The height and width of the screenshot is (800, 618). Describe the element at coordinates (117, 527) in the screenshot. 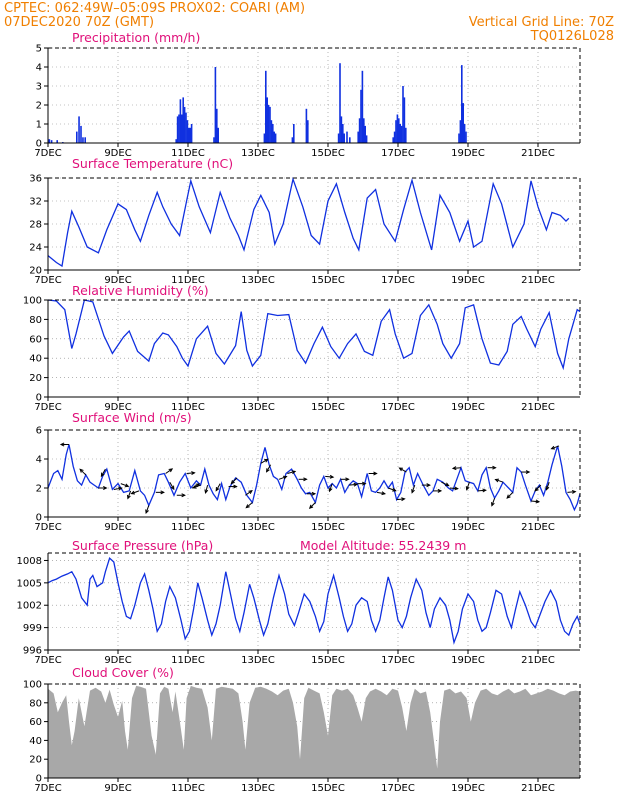

I see `x-tick-label: 9DEC` at that location.